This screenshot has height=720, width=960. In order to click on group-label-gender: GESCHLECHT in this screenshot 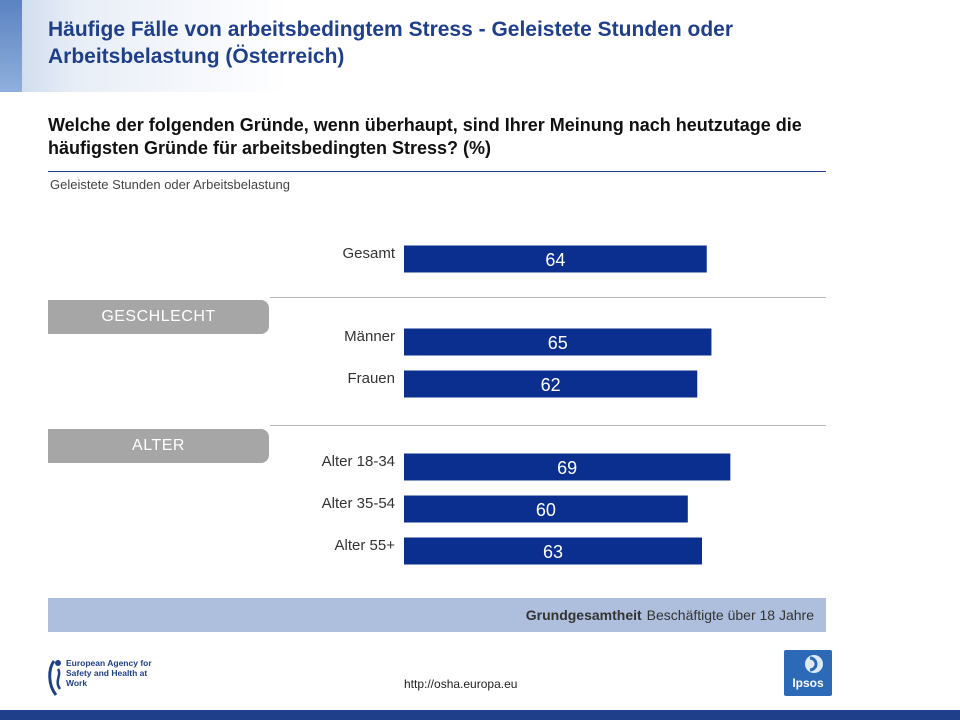, I will do `click(158, 317)`.